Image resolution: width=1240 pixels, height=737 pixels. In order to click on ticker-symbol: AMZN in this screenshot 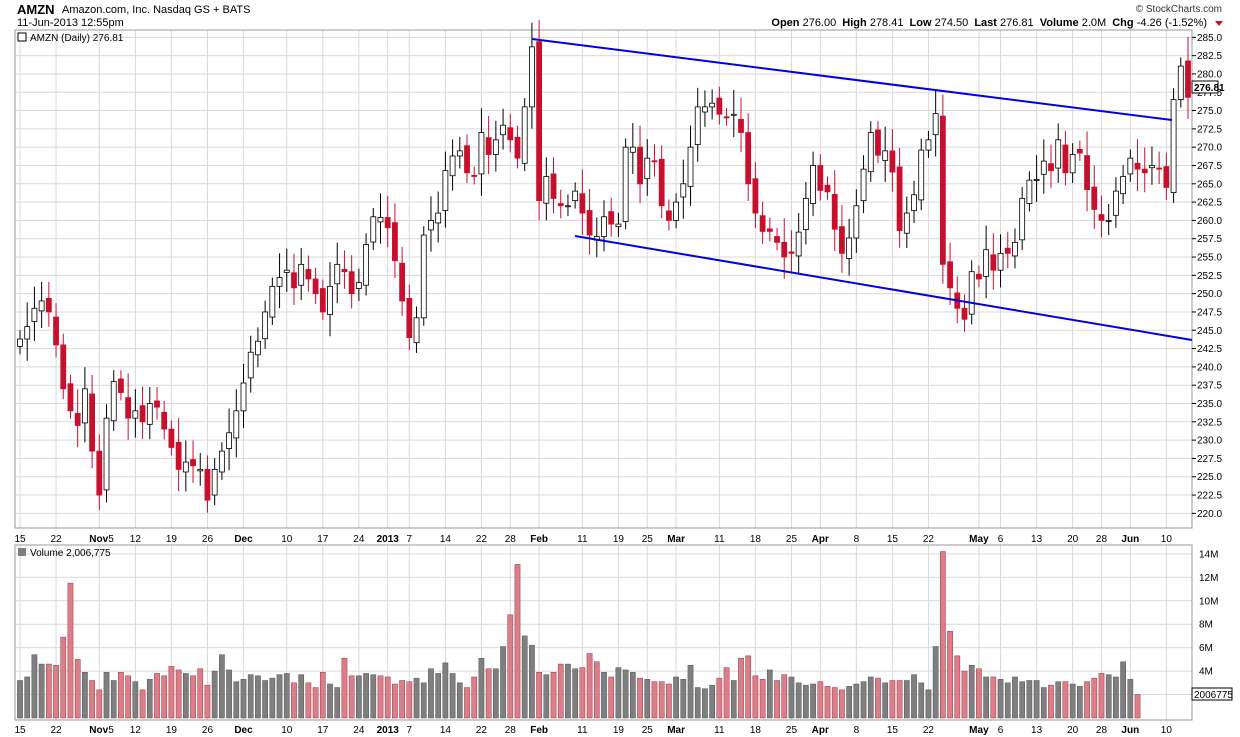, I will do `click(36, 9)`.